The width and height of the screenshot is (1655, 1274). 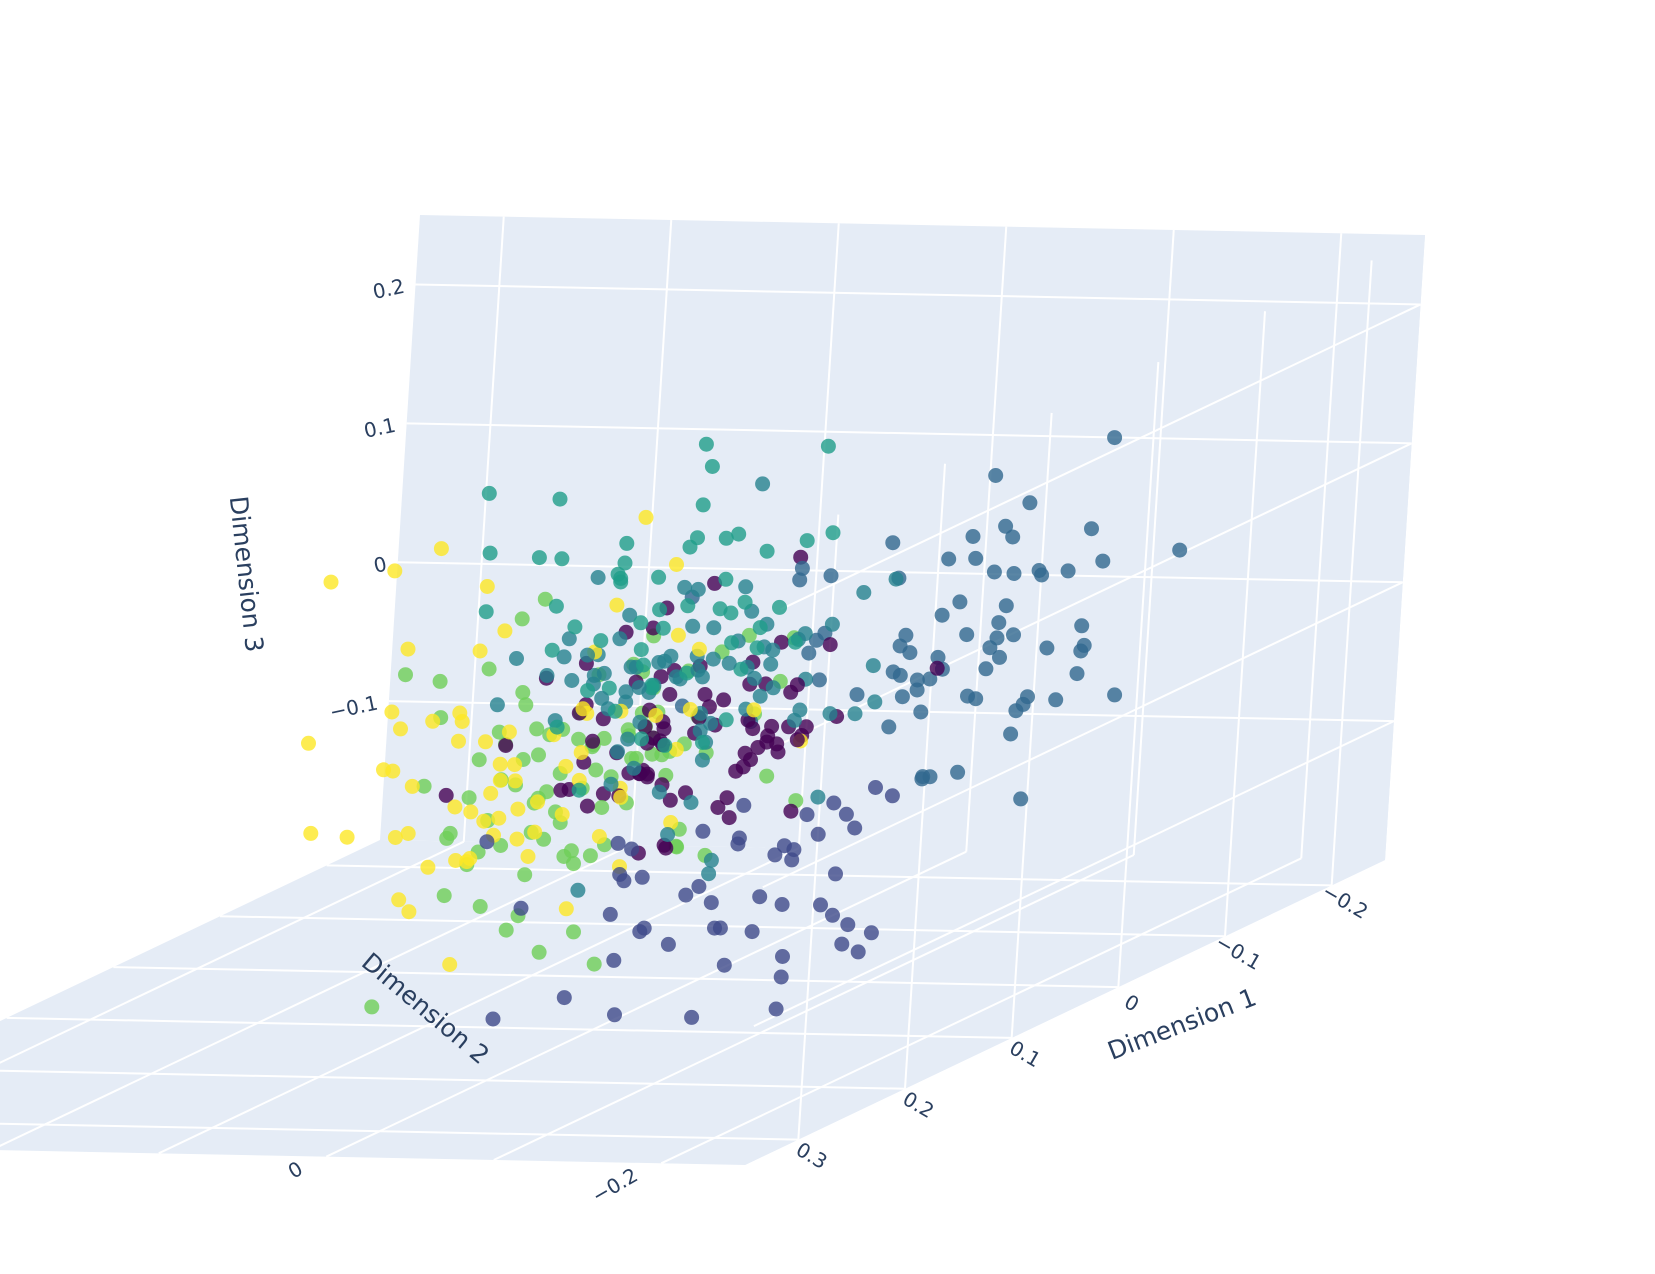 What do you see at coordinates (615, 1185) in the screenshot?
I see `y-tick-label: −0.2` at bounding box center [615, 1185].